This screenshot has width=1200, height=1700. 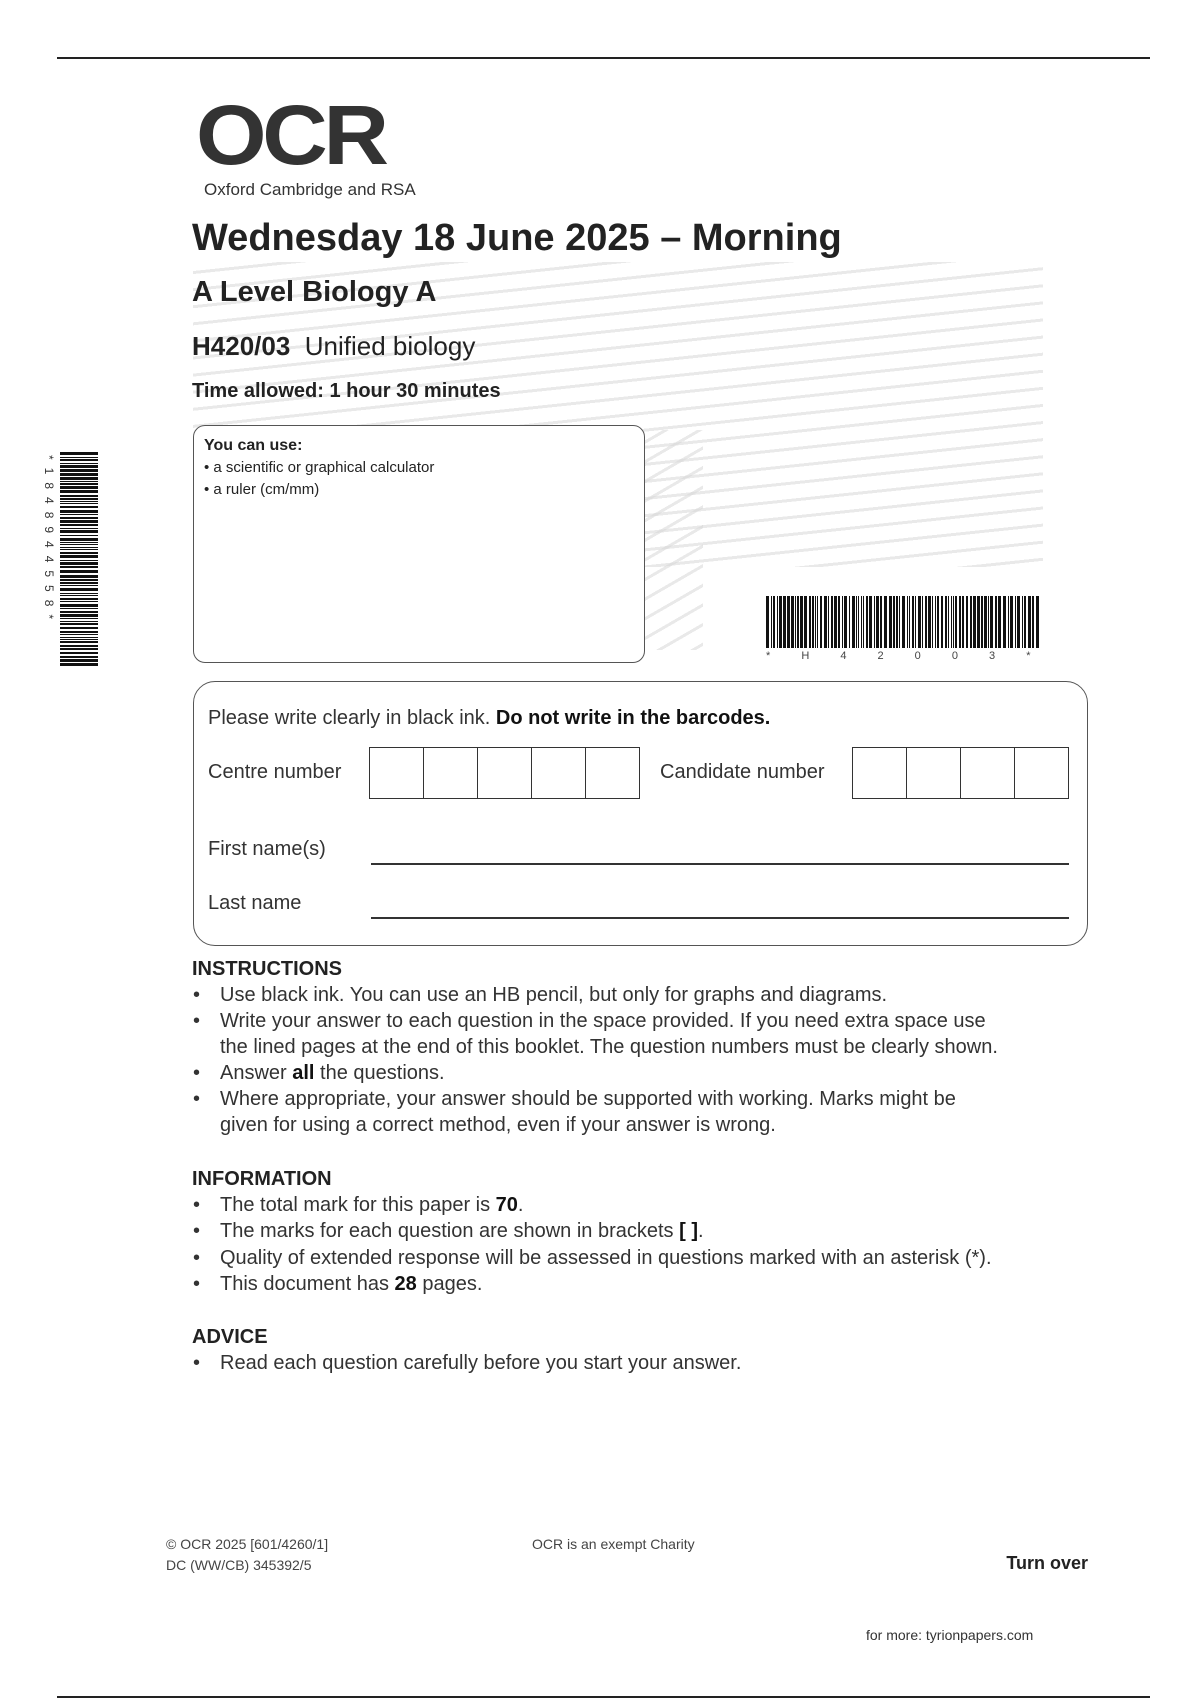 What do you see at coordinates (267, 849) in the screenshot?
I see `first-name-label: First name(s)` at bounding box center [267, 849].